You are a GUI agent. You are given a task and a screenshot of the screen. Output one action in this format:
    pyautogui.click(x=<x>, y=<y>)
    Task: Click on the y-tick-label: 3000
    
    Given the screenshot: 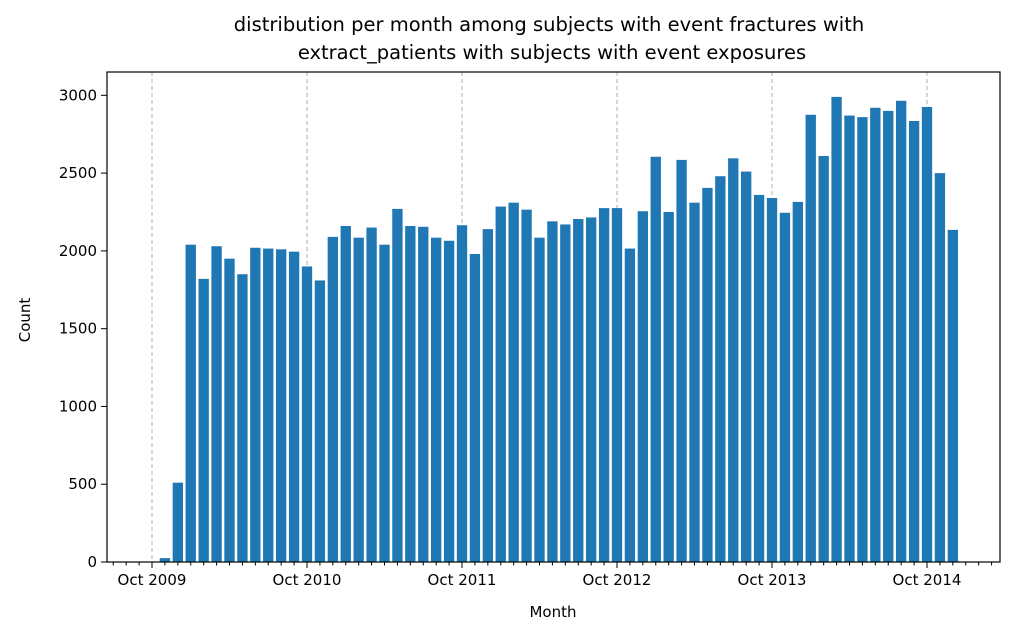 What is the action you would take?
    pyautogui.click(x=78, y=95)
    